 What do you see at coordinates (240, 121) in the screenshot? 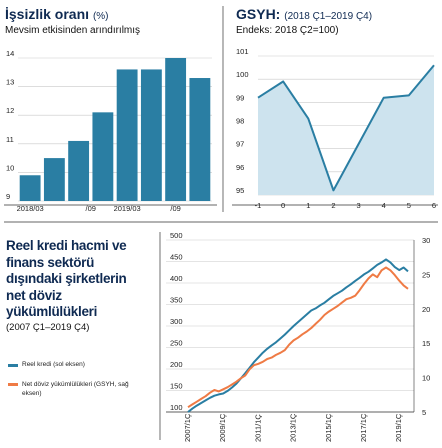
I see `gdp-y-tick: 98` at bounding box center [240, 121].